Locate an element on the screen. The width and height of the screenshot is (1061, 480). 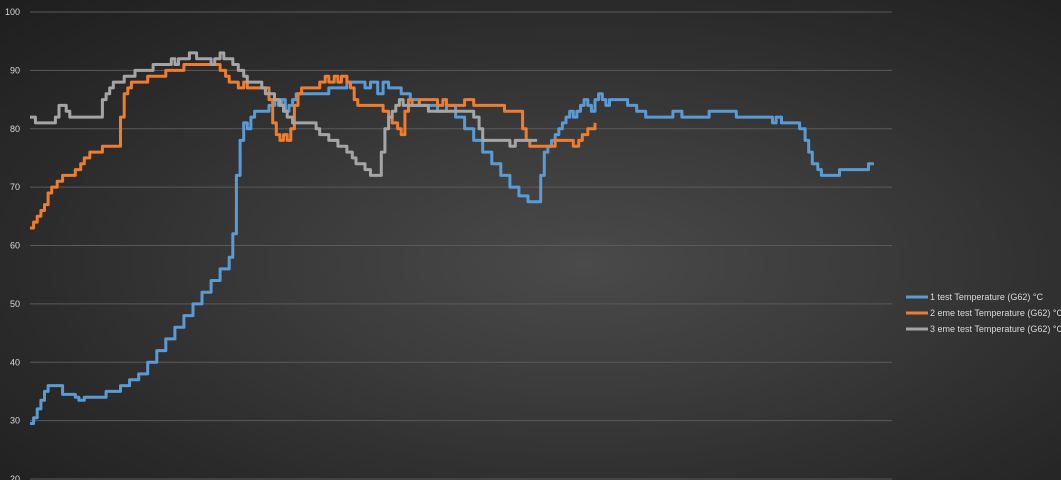
y-tick-label: 50 is located at coordinates (15, 304).